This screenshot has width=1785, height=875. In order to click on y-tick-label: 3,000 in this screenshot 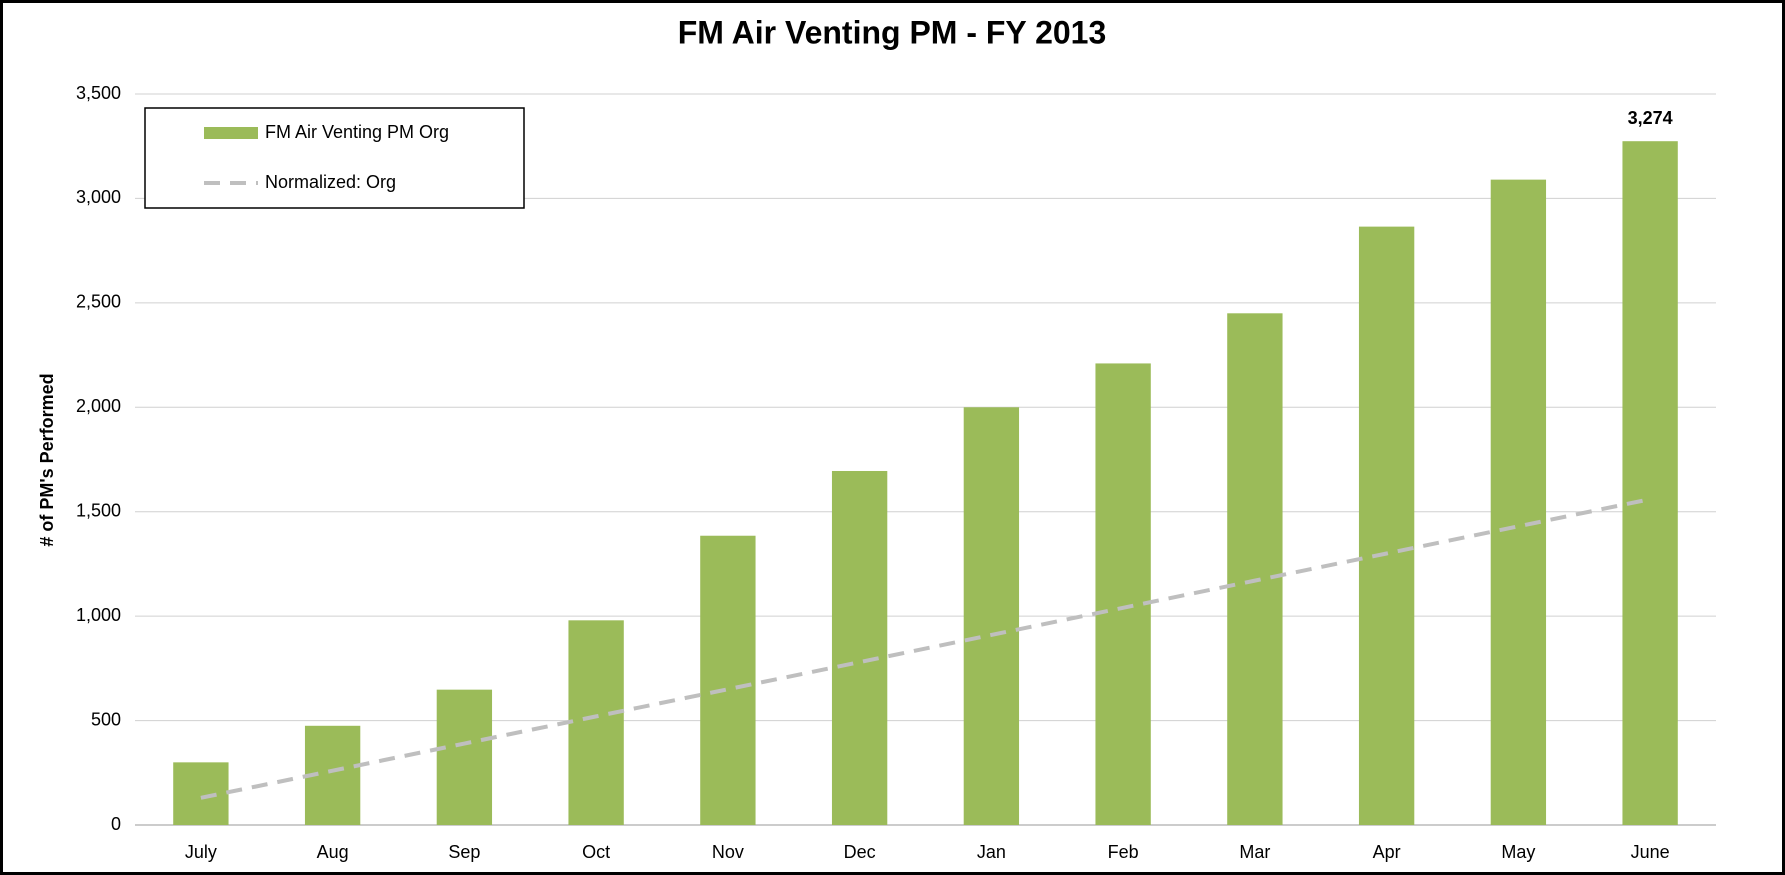, I will do `click(98, 197)`.